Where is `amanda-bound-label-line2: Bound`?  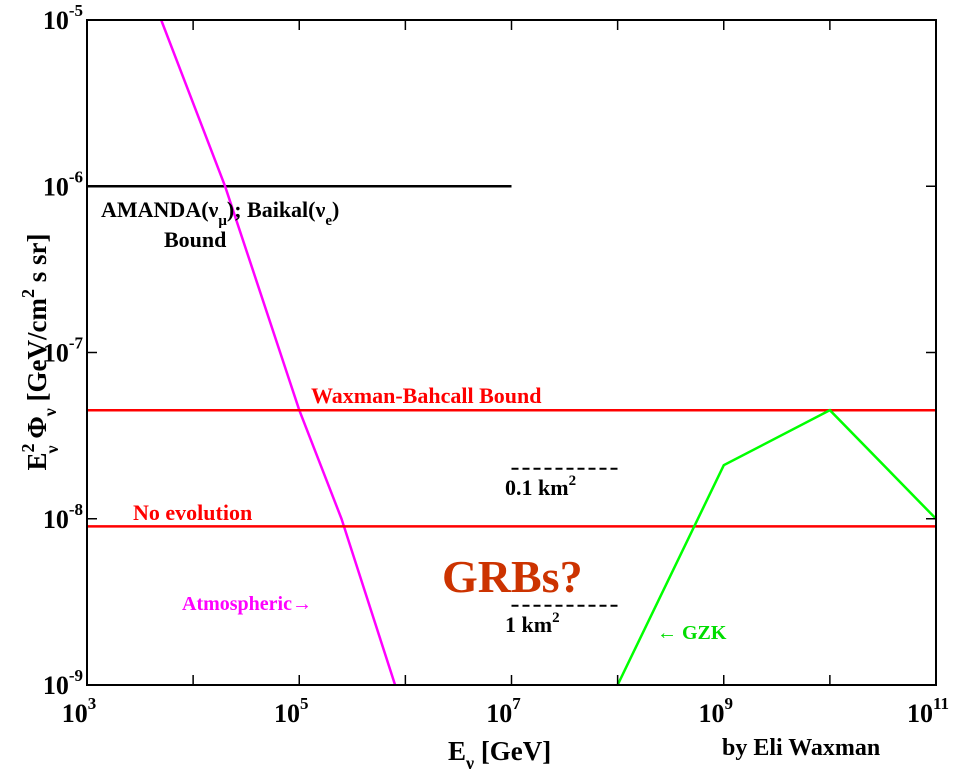 amanda-bound-label-line2: Bound is located at coordinates (195, 239).